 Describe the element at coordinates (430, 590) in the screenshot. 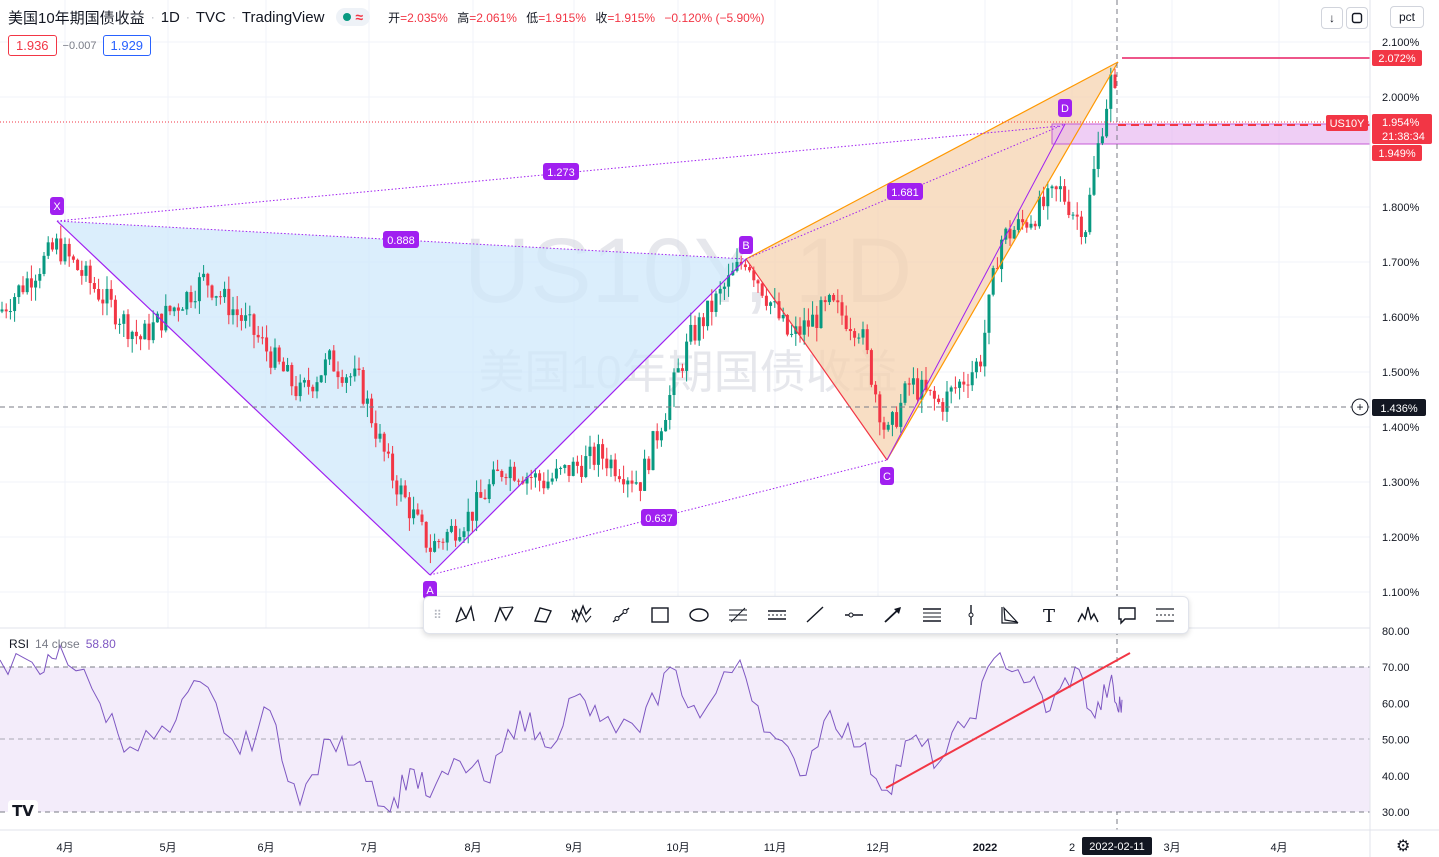

I see `pattern-point-a: A` at that location.